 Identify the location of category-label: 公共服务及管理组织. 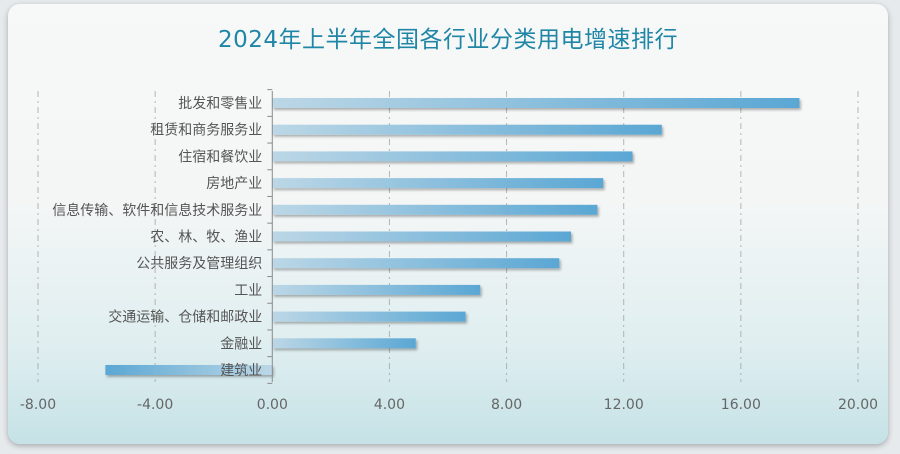
(199, 264).